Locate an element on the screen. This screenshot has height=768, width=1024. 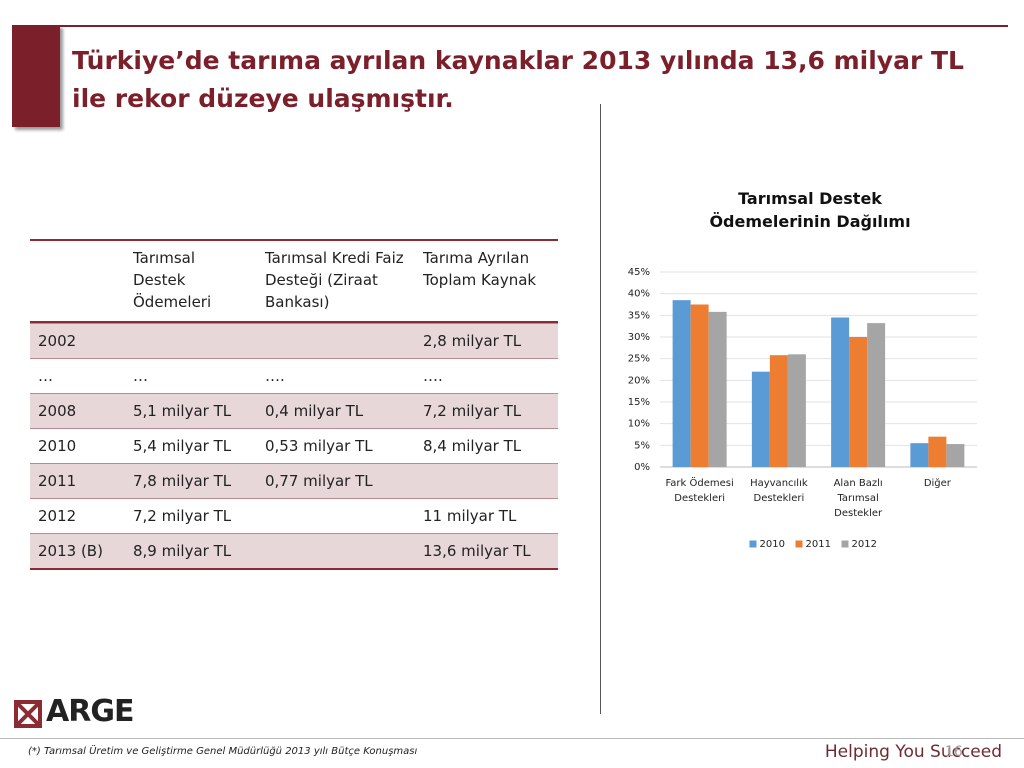
table-cell: 11 milyar TL is located at coordinates (470, 516).